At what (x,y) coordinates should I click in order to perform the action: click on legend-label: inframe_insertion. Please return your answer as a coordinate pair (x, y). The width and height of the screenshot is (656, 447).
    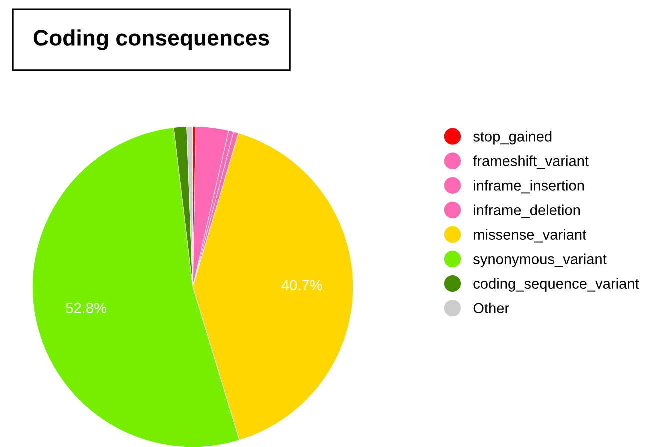
    Looking at the image, I should click on (529, 187).